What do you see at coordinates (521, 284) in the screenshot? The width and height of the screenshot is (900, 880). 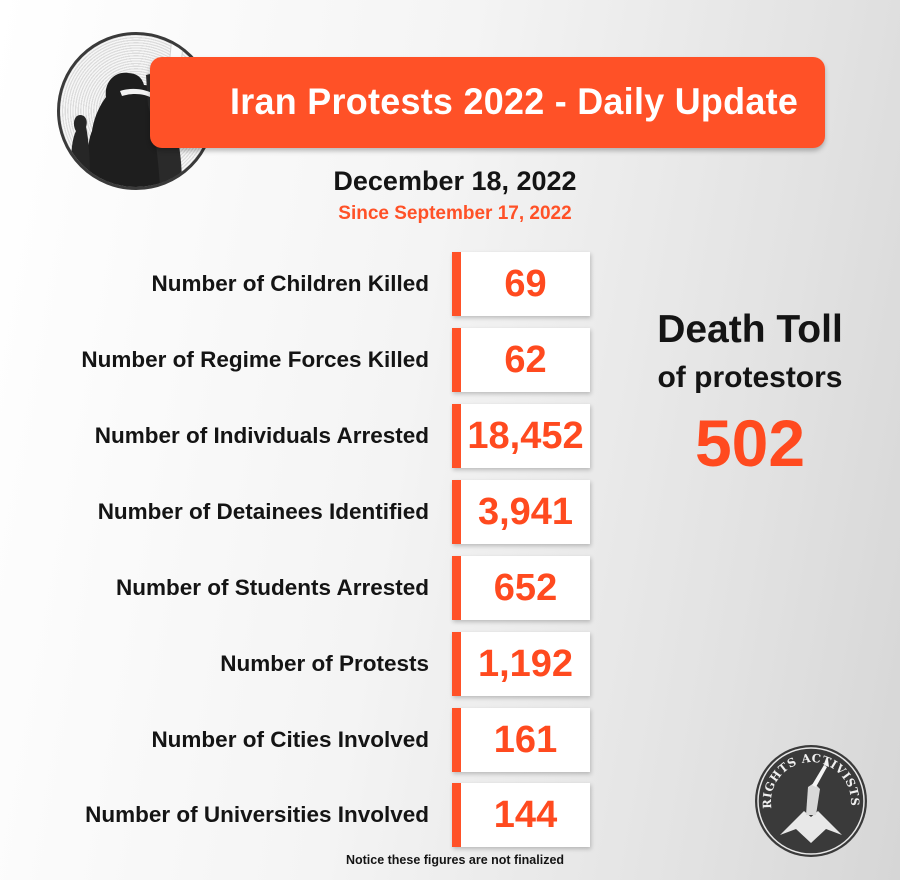 I see `stat-value-children-killed: 69` at bounding box center [521, 284].